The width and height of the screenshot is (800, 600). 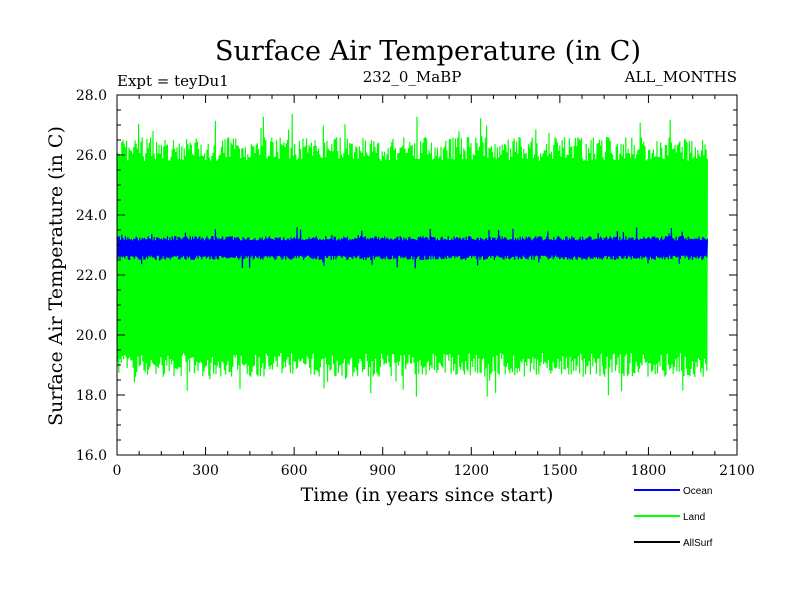 What do you see at coordinates (428, 51) in the screenshot?
I see `chart-title: Surface Air Temperature (in C)` at bounding box center [428, 51].